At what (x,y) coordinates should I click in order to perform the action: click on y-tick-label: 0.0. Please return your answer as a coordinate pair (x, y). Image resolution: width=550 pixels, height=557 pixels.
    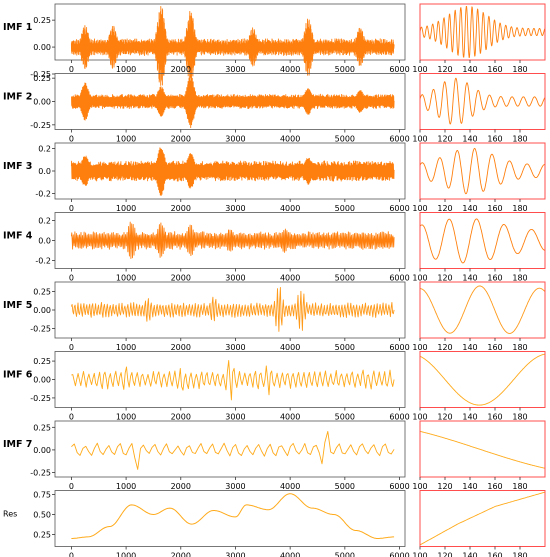
    Looking at the image, I should click on (44, 171).